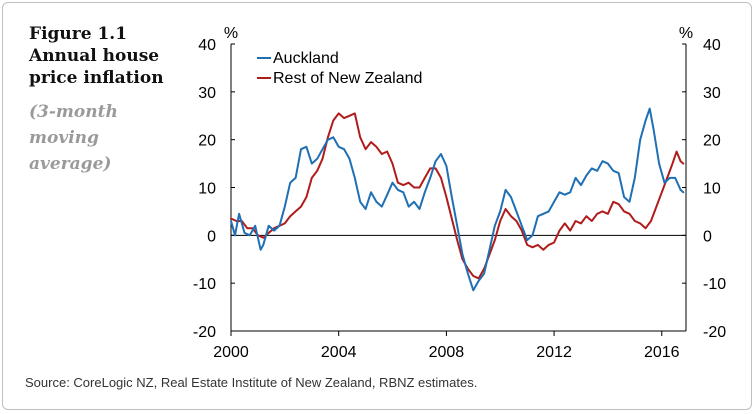 This screenshot has width=756, height=414. Describe the element at coordinates (306, 58) in the screenshot. I see `legend-label: Auckland` at that location.